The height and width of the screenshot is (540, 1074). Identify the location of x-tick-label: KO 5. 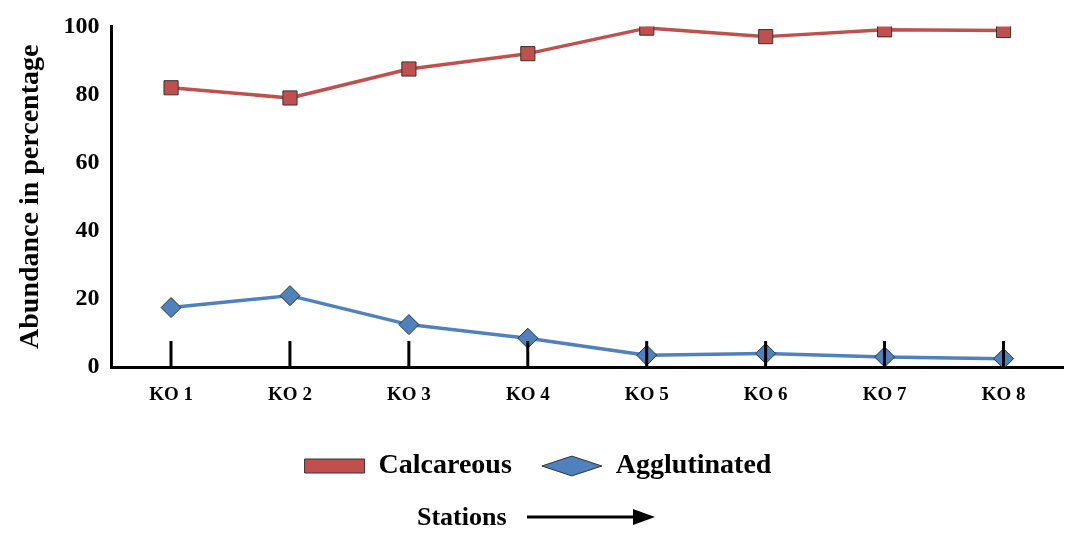
(646, 393).